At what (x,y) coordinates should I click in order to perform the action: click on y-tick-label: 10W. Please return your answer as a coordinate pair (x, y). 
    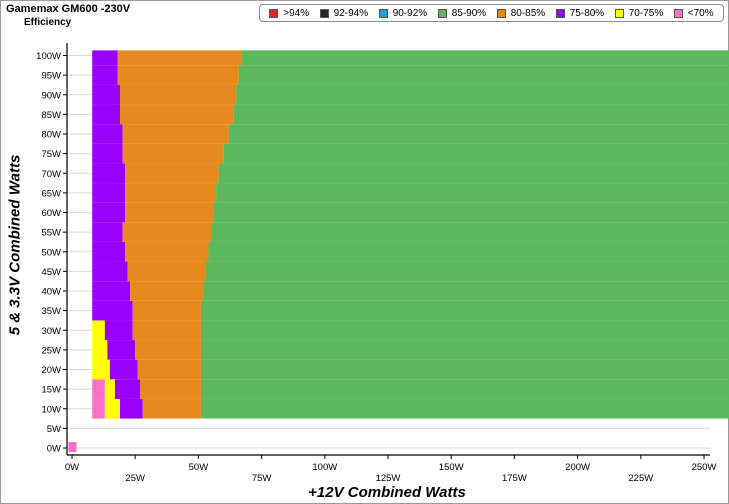
    Looking at the image, I should click on (51, 409).